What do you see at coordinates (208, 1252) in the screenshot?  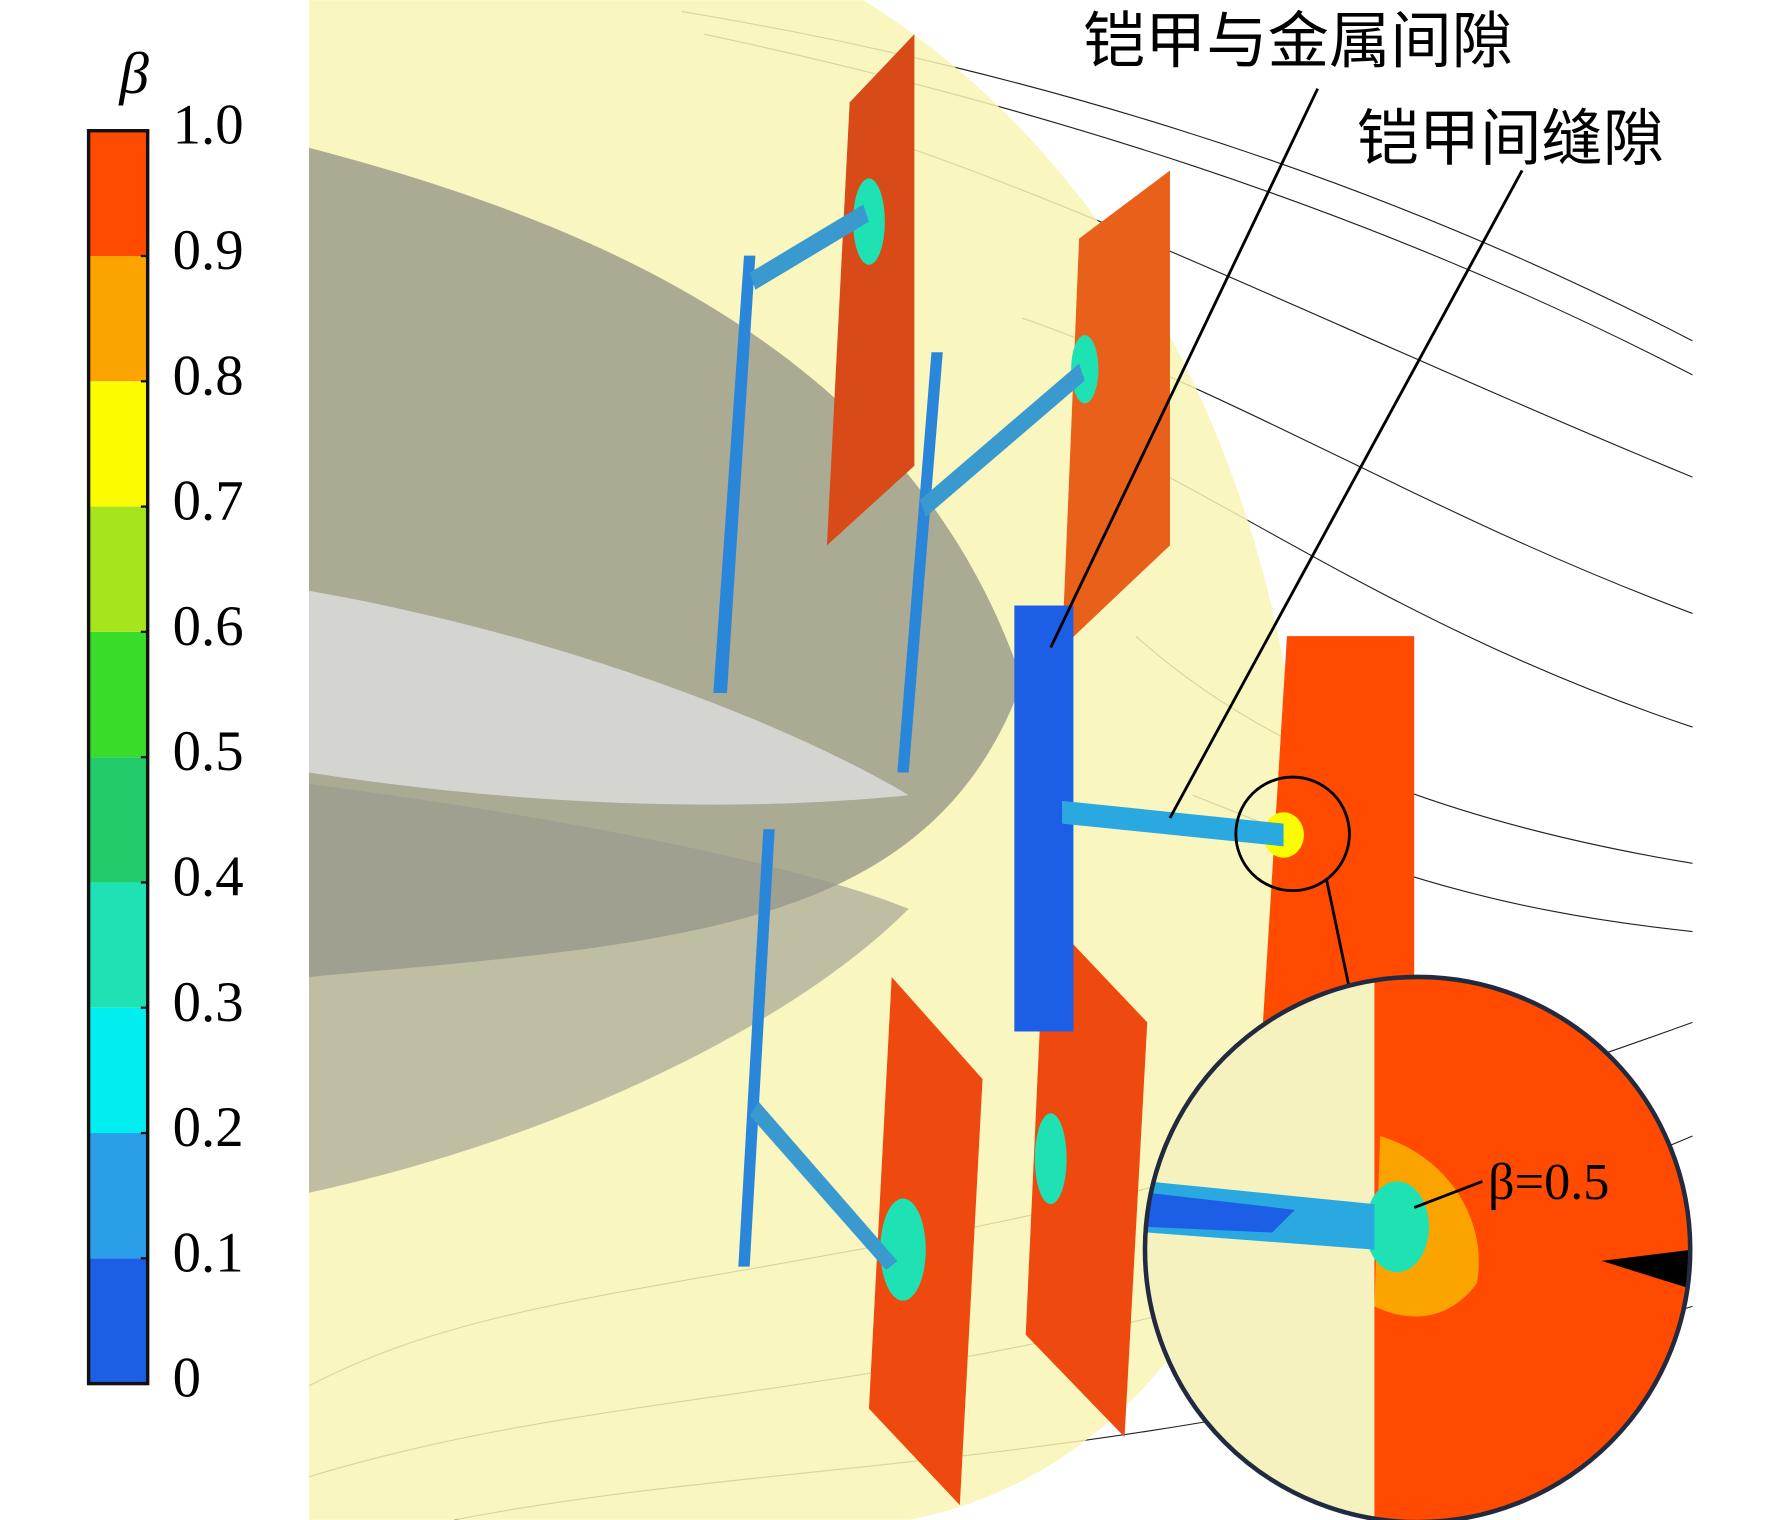 I see `tick-label: 0.1` at bounding box center [208, 1252].